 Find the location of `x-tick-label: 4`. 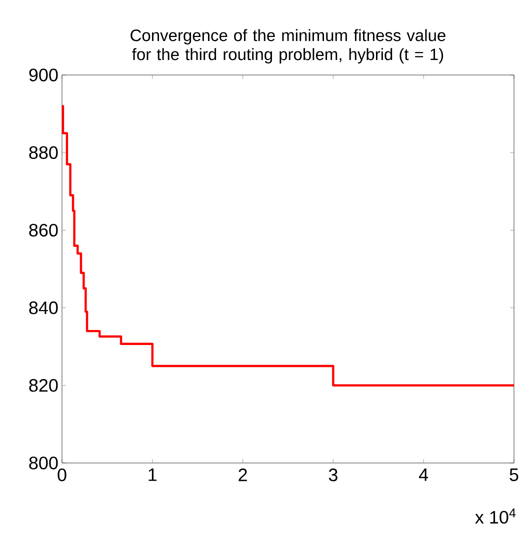

x-tick-label: 4 is located at coordinates (423, 474).